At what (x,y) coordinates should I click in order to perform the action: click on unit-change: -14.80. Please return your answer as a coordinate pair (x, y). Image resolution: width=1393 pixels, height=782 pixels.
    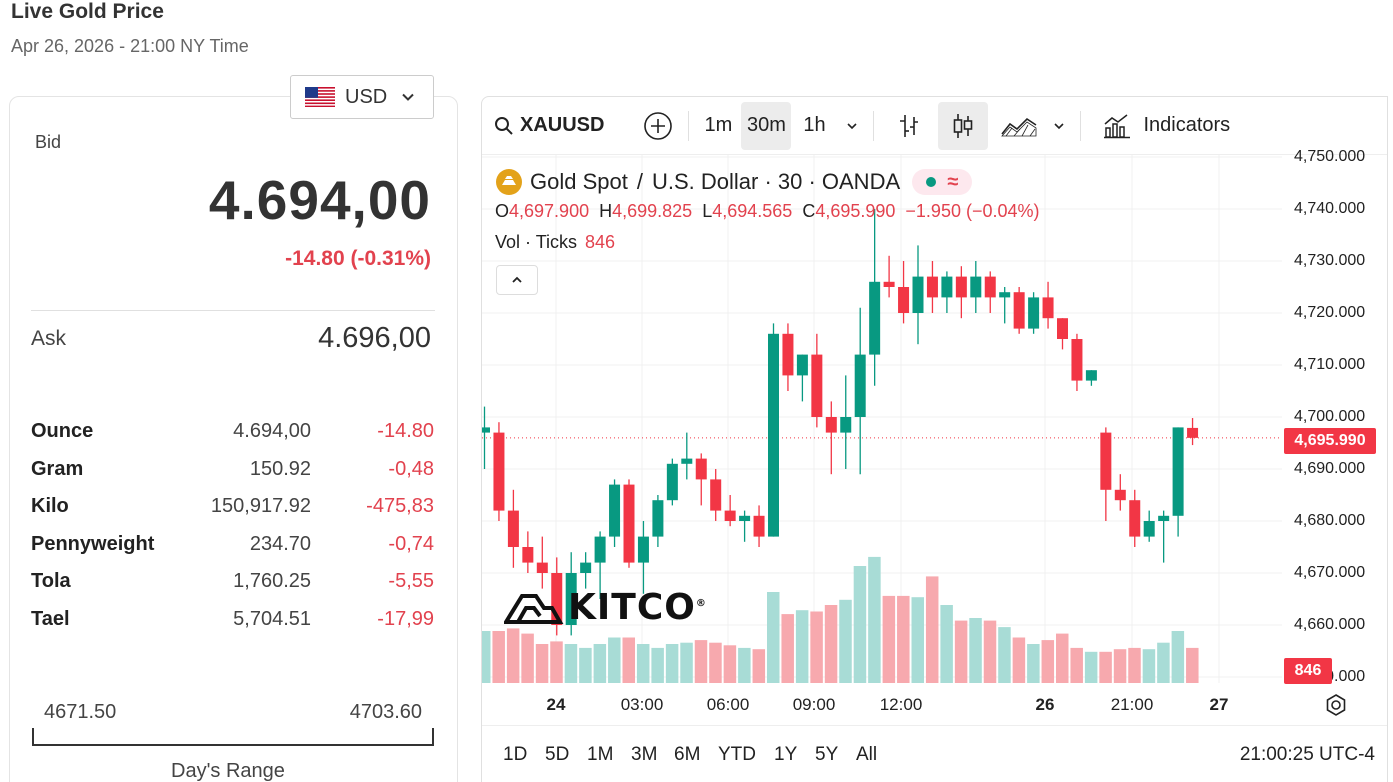
    Looking at the image, I should click on (405, 431).